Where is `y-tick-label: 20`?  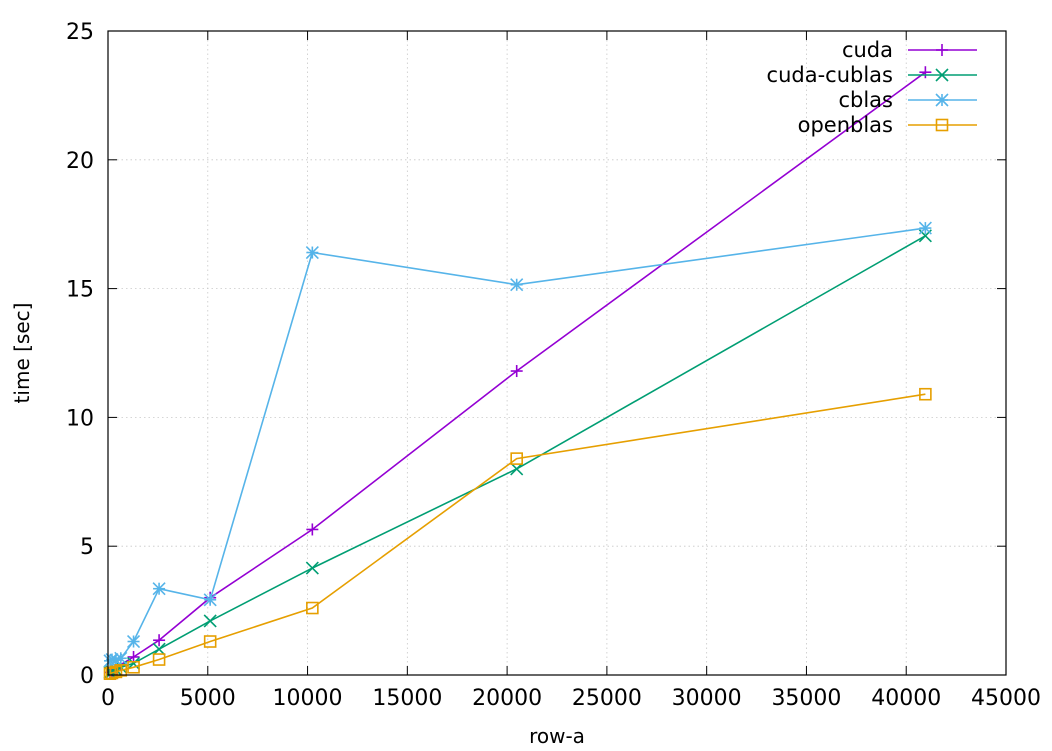
y-tick-label: 20 is located at coordinates (80, 161).